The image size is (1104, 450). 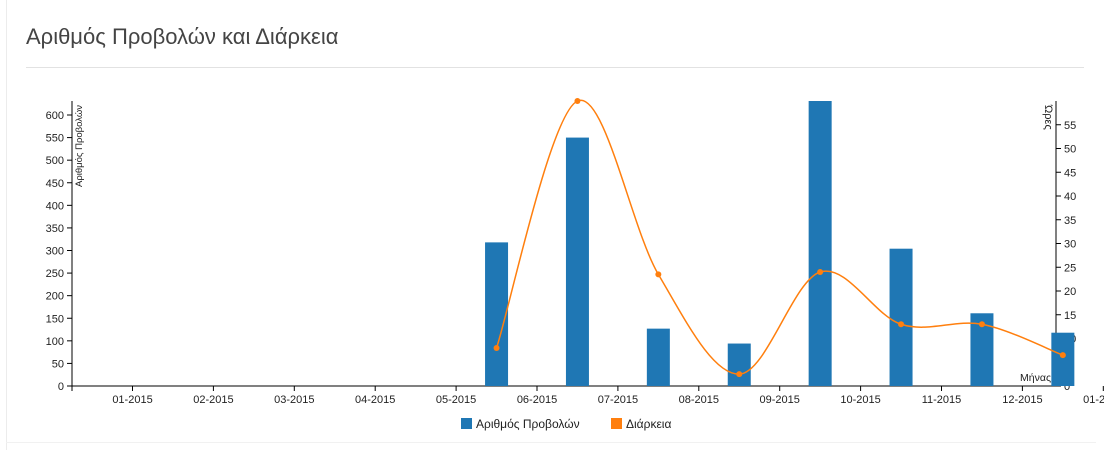 What do you see at coordinates (942, 400) in the screenshot?
I see `x-tick-label: 11-2015` at bounding box center [942, 400].